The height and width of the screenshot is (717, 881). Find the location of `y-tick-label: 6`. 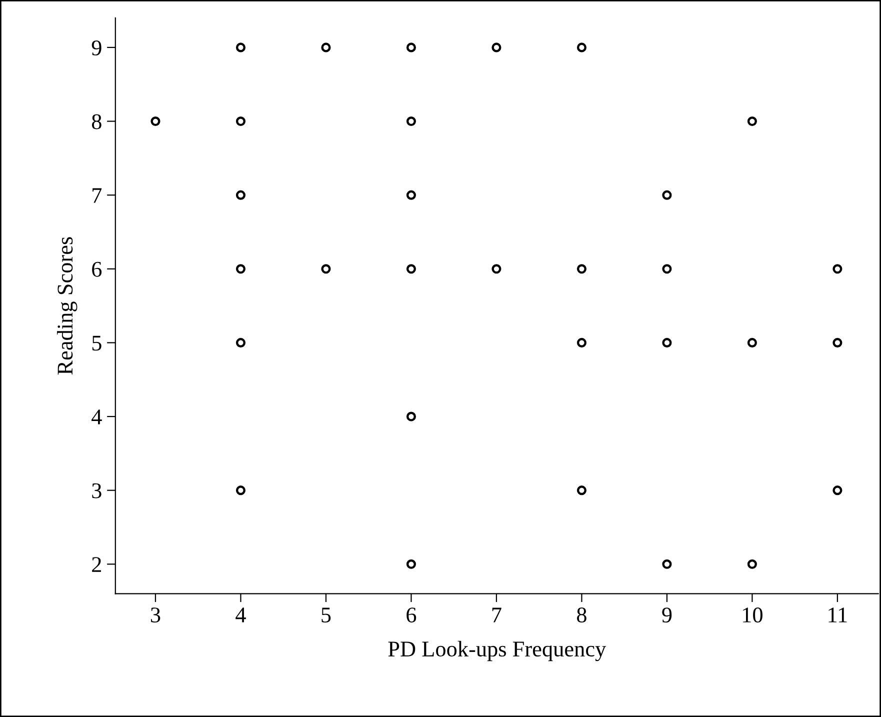

y-tick-label: 6 is located at coordinates (97, 269).